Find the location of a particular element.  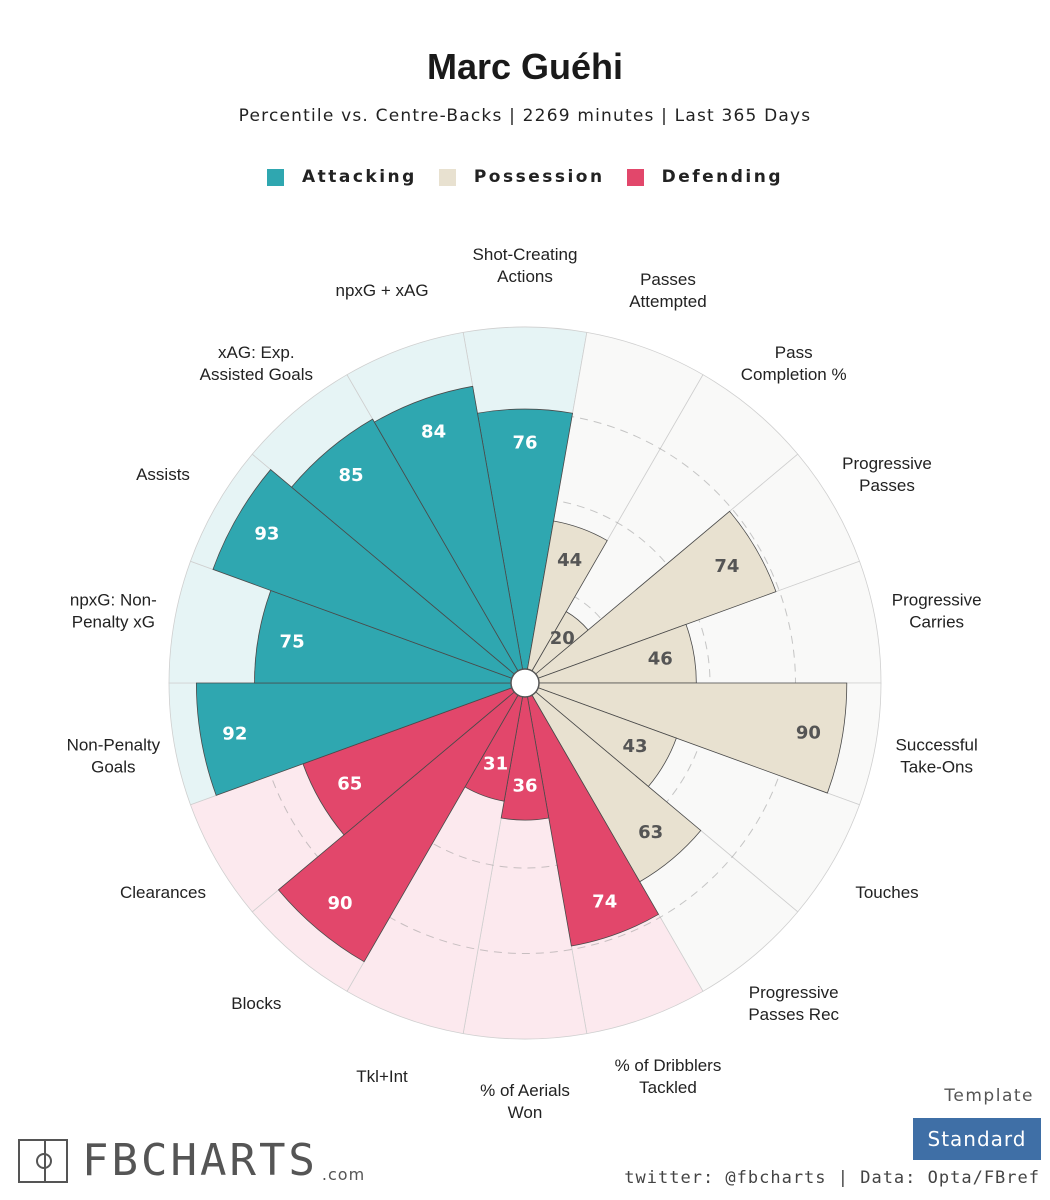

legend-item-defending: Defending is located at coordinates (705, 177).